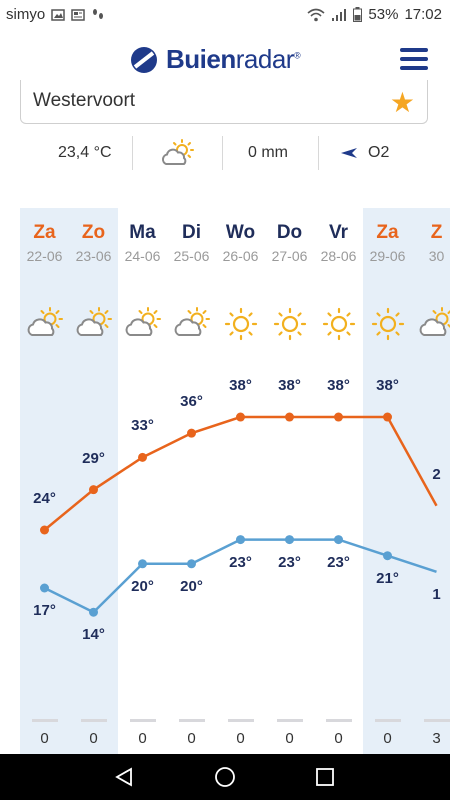 This screenshot has width=450, height=800. What do you see at coordinates (84, 100) in the screenshot?
I see `location-name: Westervoort` at bounding box center [84, 100].